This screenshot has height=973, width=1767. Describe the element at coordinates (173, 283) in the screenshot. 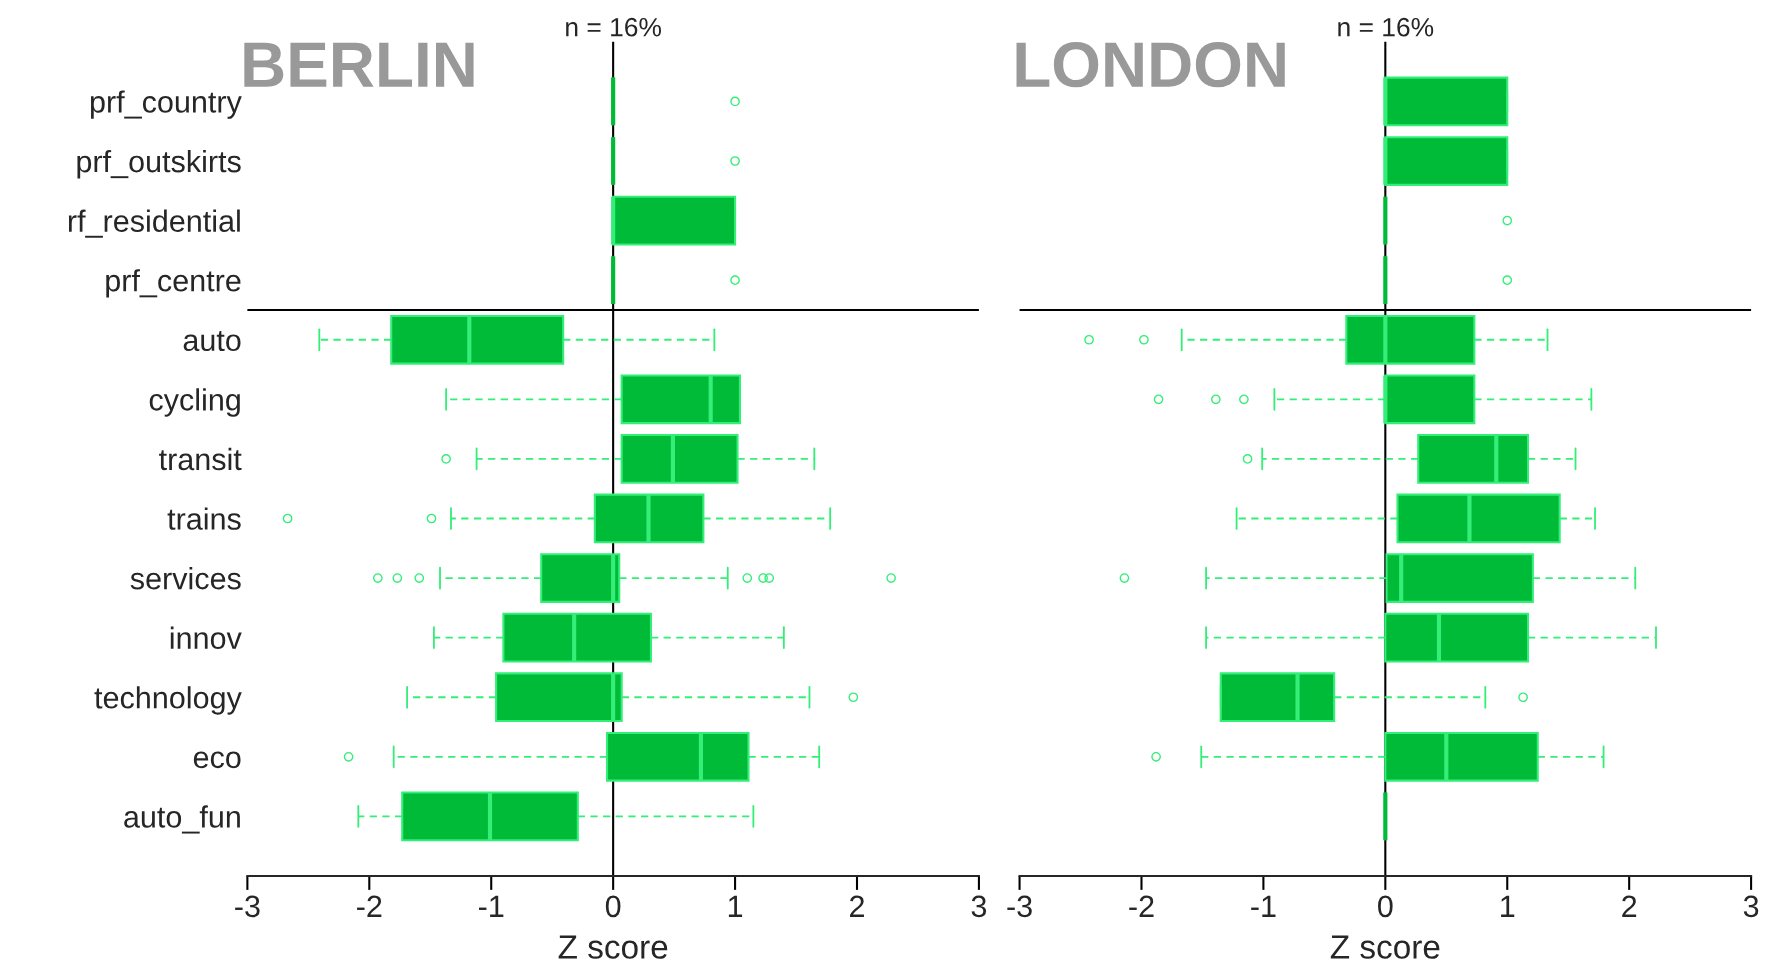

I see `y-tick-label: prf_centre` at that location.